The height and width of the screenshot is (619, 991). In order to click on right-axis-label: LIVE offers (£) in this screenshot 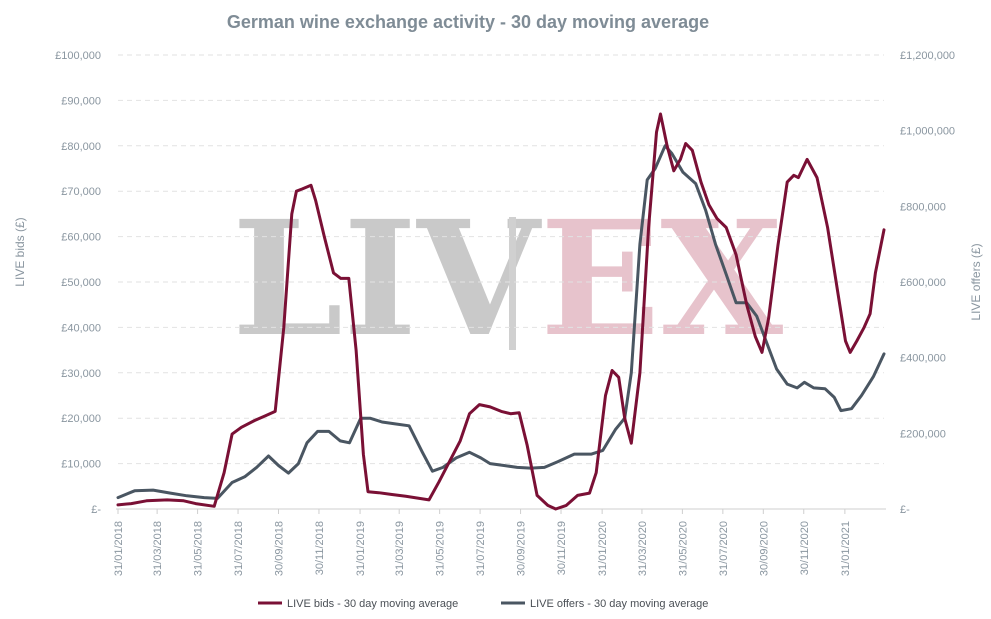, I will do `click(976, 281)`.